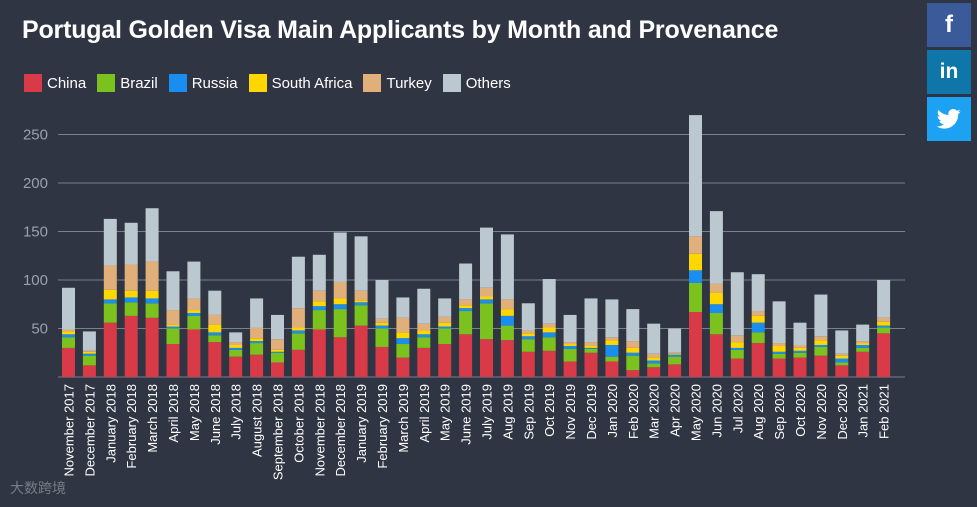  I want to click on y-tick-label: 200, so click(35, 183).